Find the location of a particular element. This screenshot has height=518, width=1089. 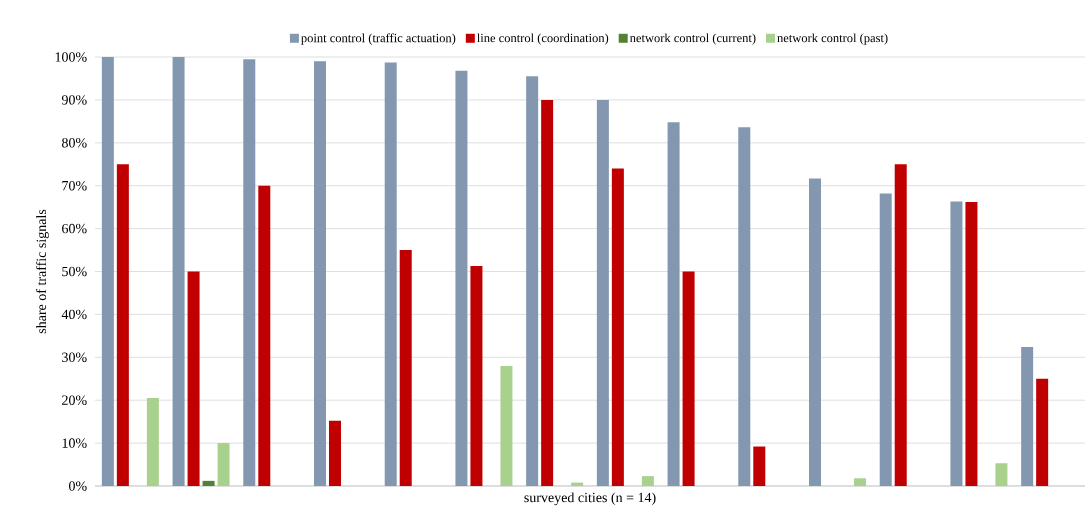

y-tick-label: 90% is located at coordinates (74, 100).